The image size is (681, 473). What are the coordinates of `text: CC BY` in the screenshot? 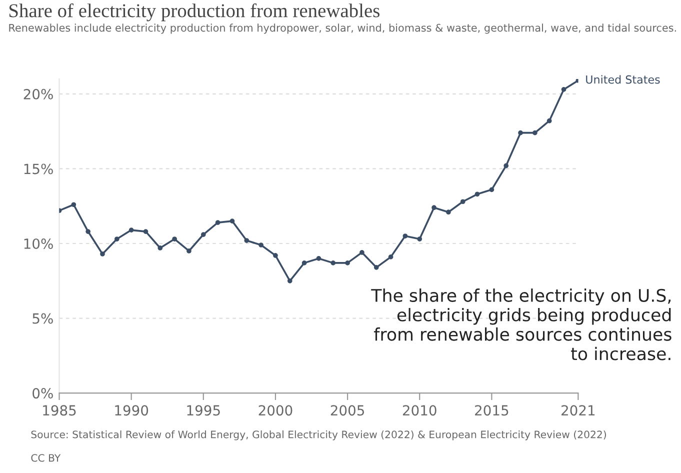 It's located at (46, 458).